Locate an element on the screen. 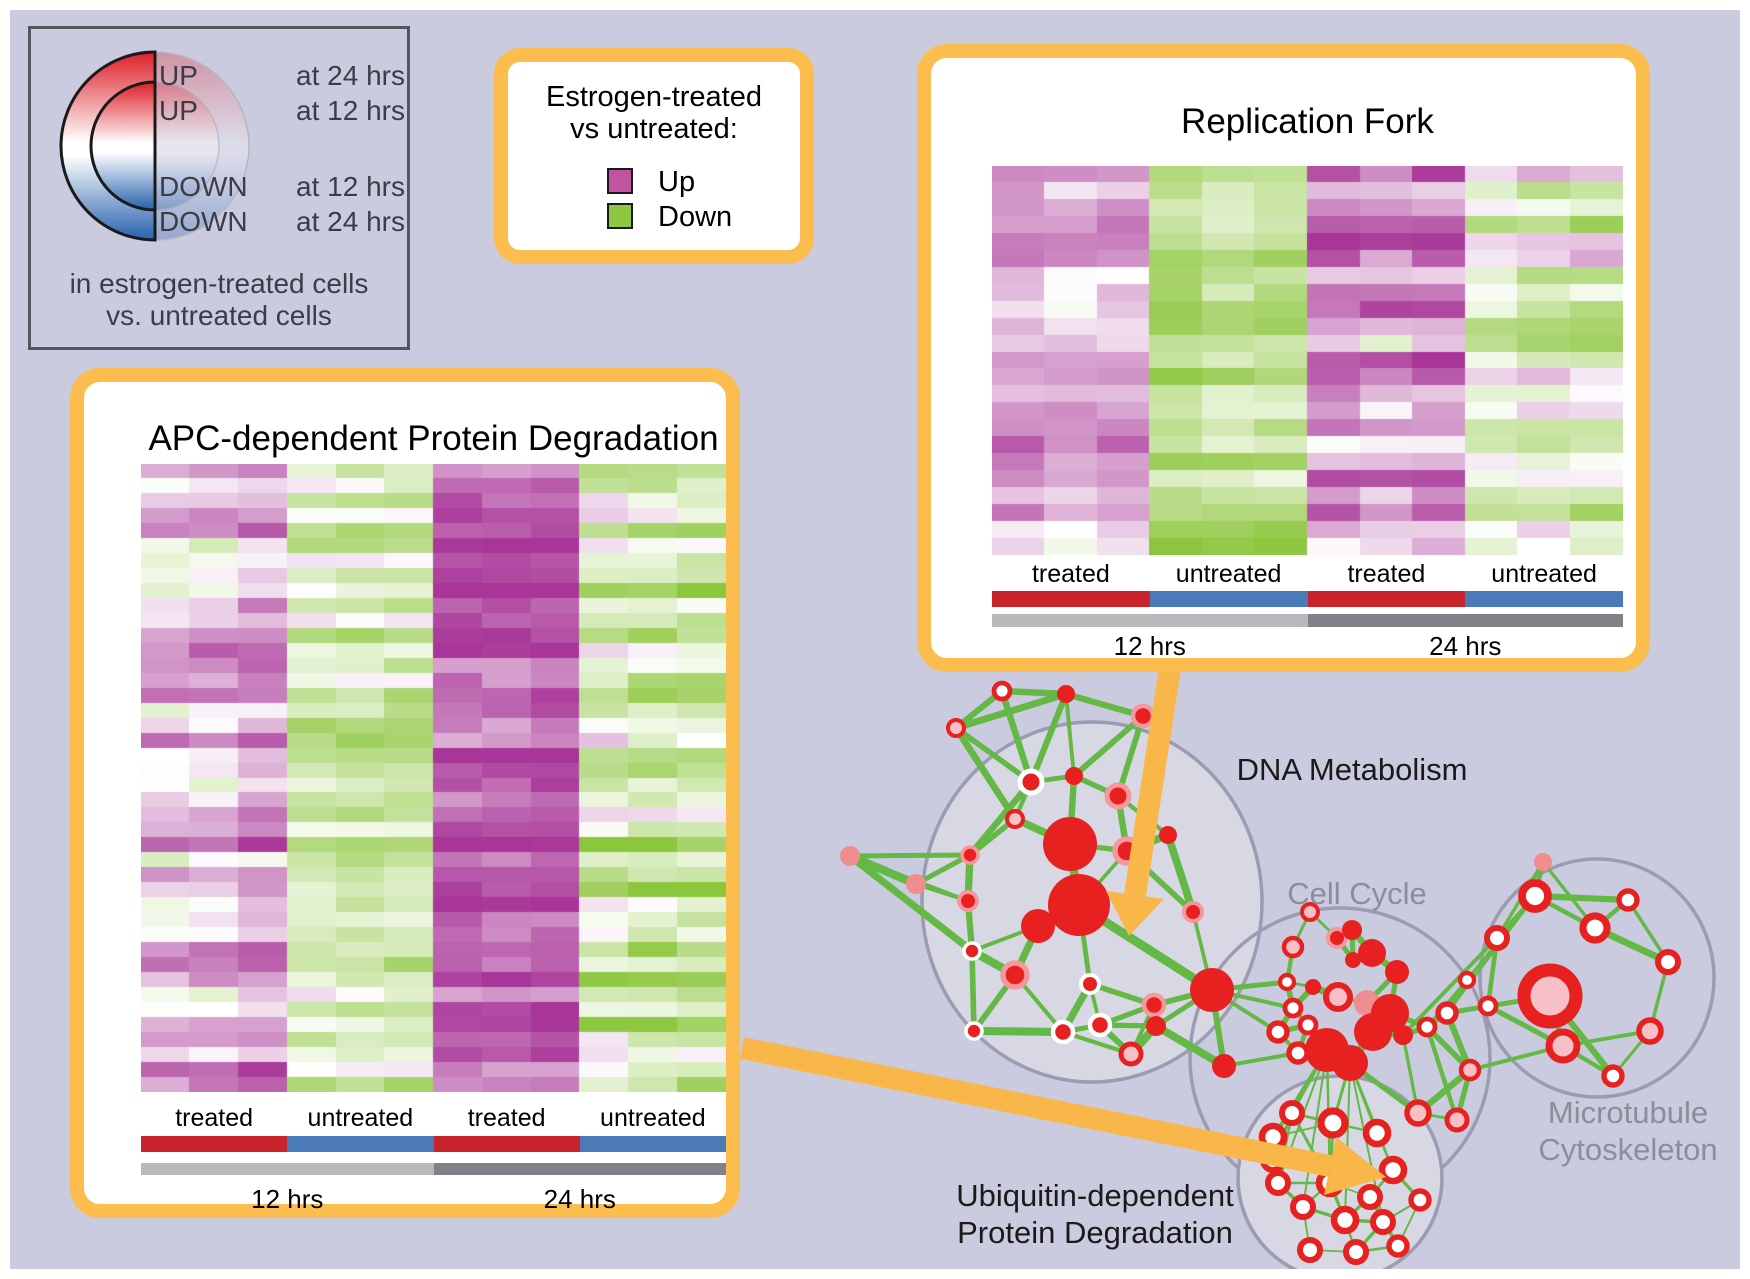  legend-down-12-word: DOWN is located at coordinates (203, 186).